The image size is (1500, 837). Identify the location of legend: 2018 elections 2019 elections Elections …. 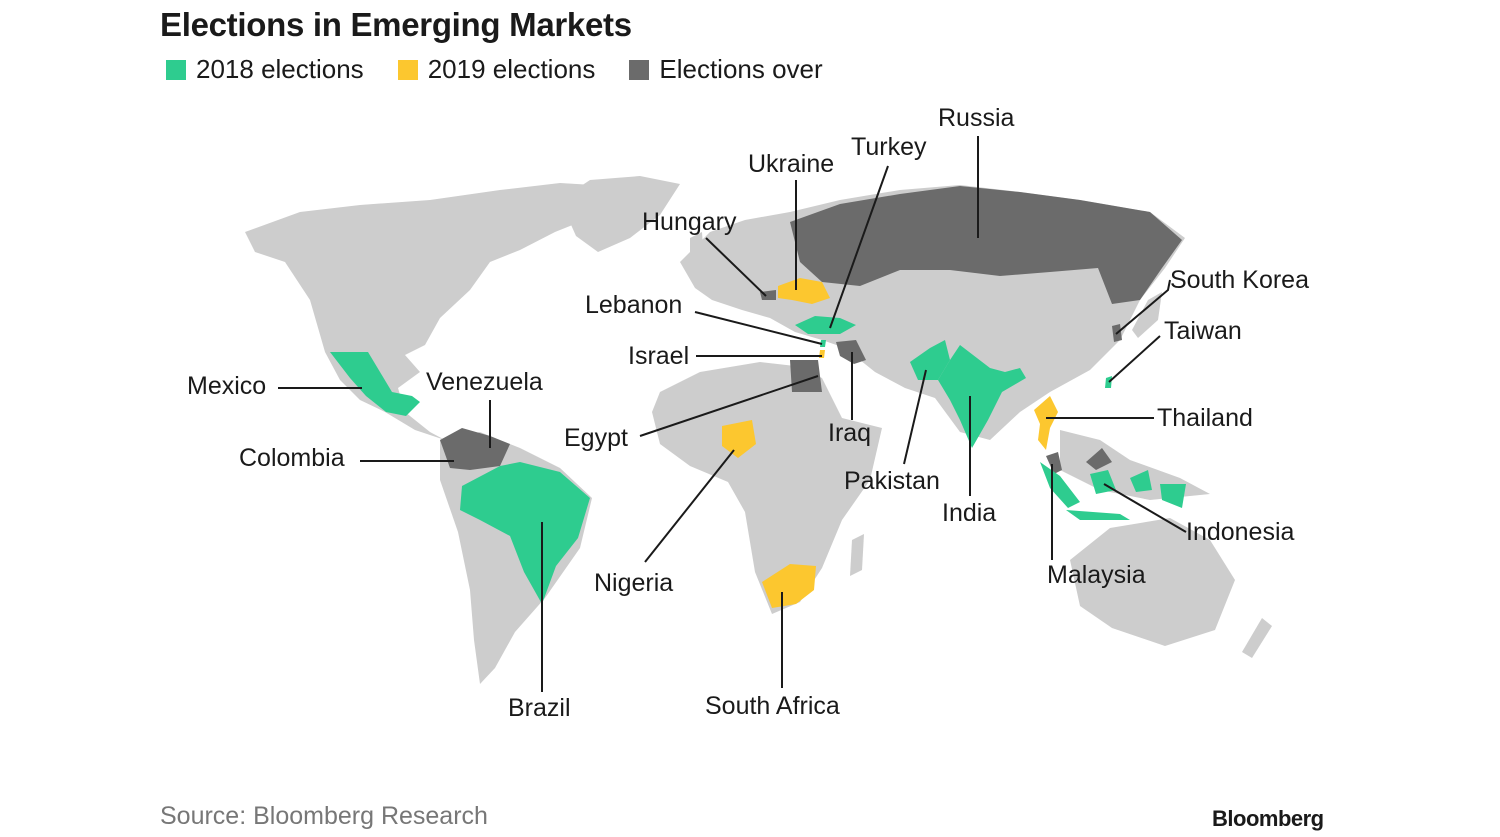
(494, 69).